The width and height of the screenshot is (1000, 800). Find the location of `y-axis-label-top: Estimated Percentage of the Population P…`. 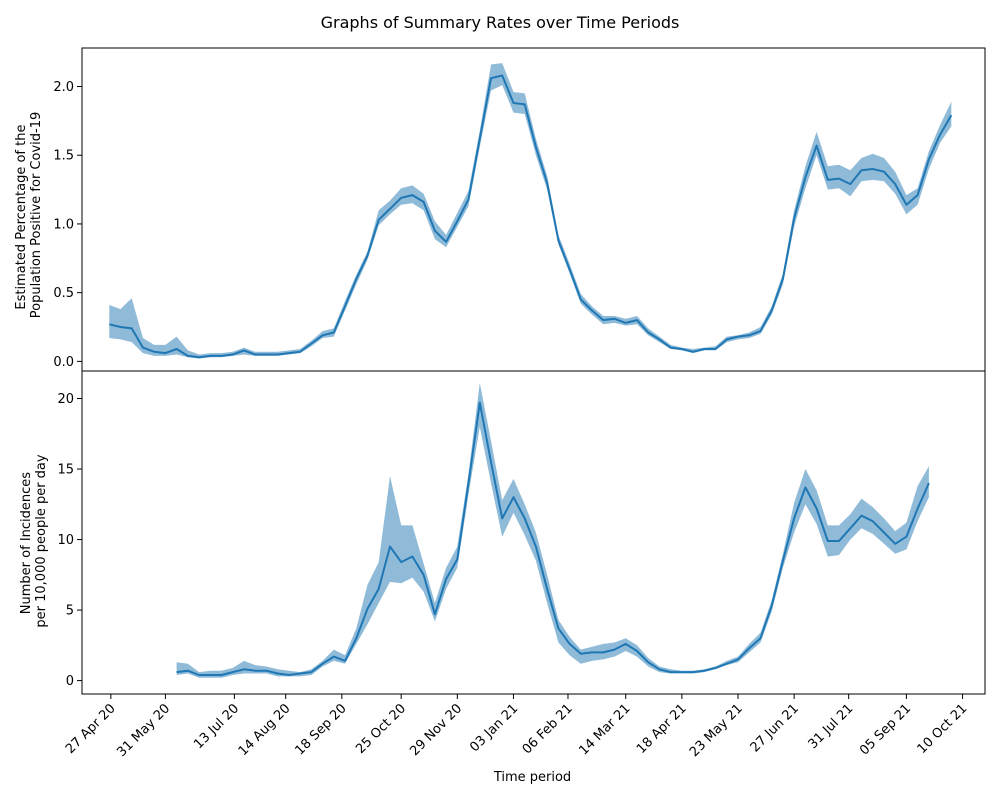

y-axis-label-top: Estimated Percentage of the Population P… is located at coordinates (29, 215).